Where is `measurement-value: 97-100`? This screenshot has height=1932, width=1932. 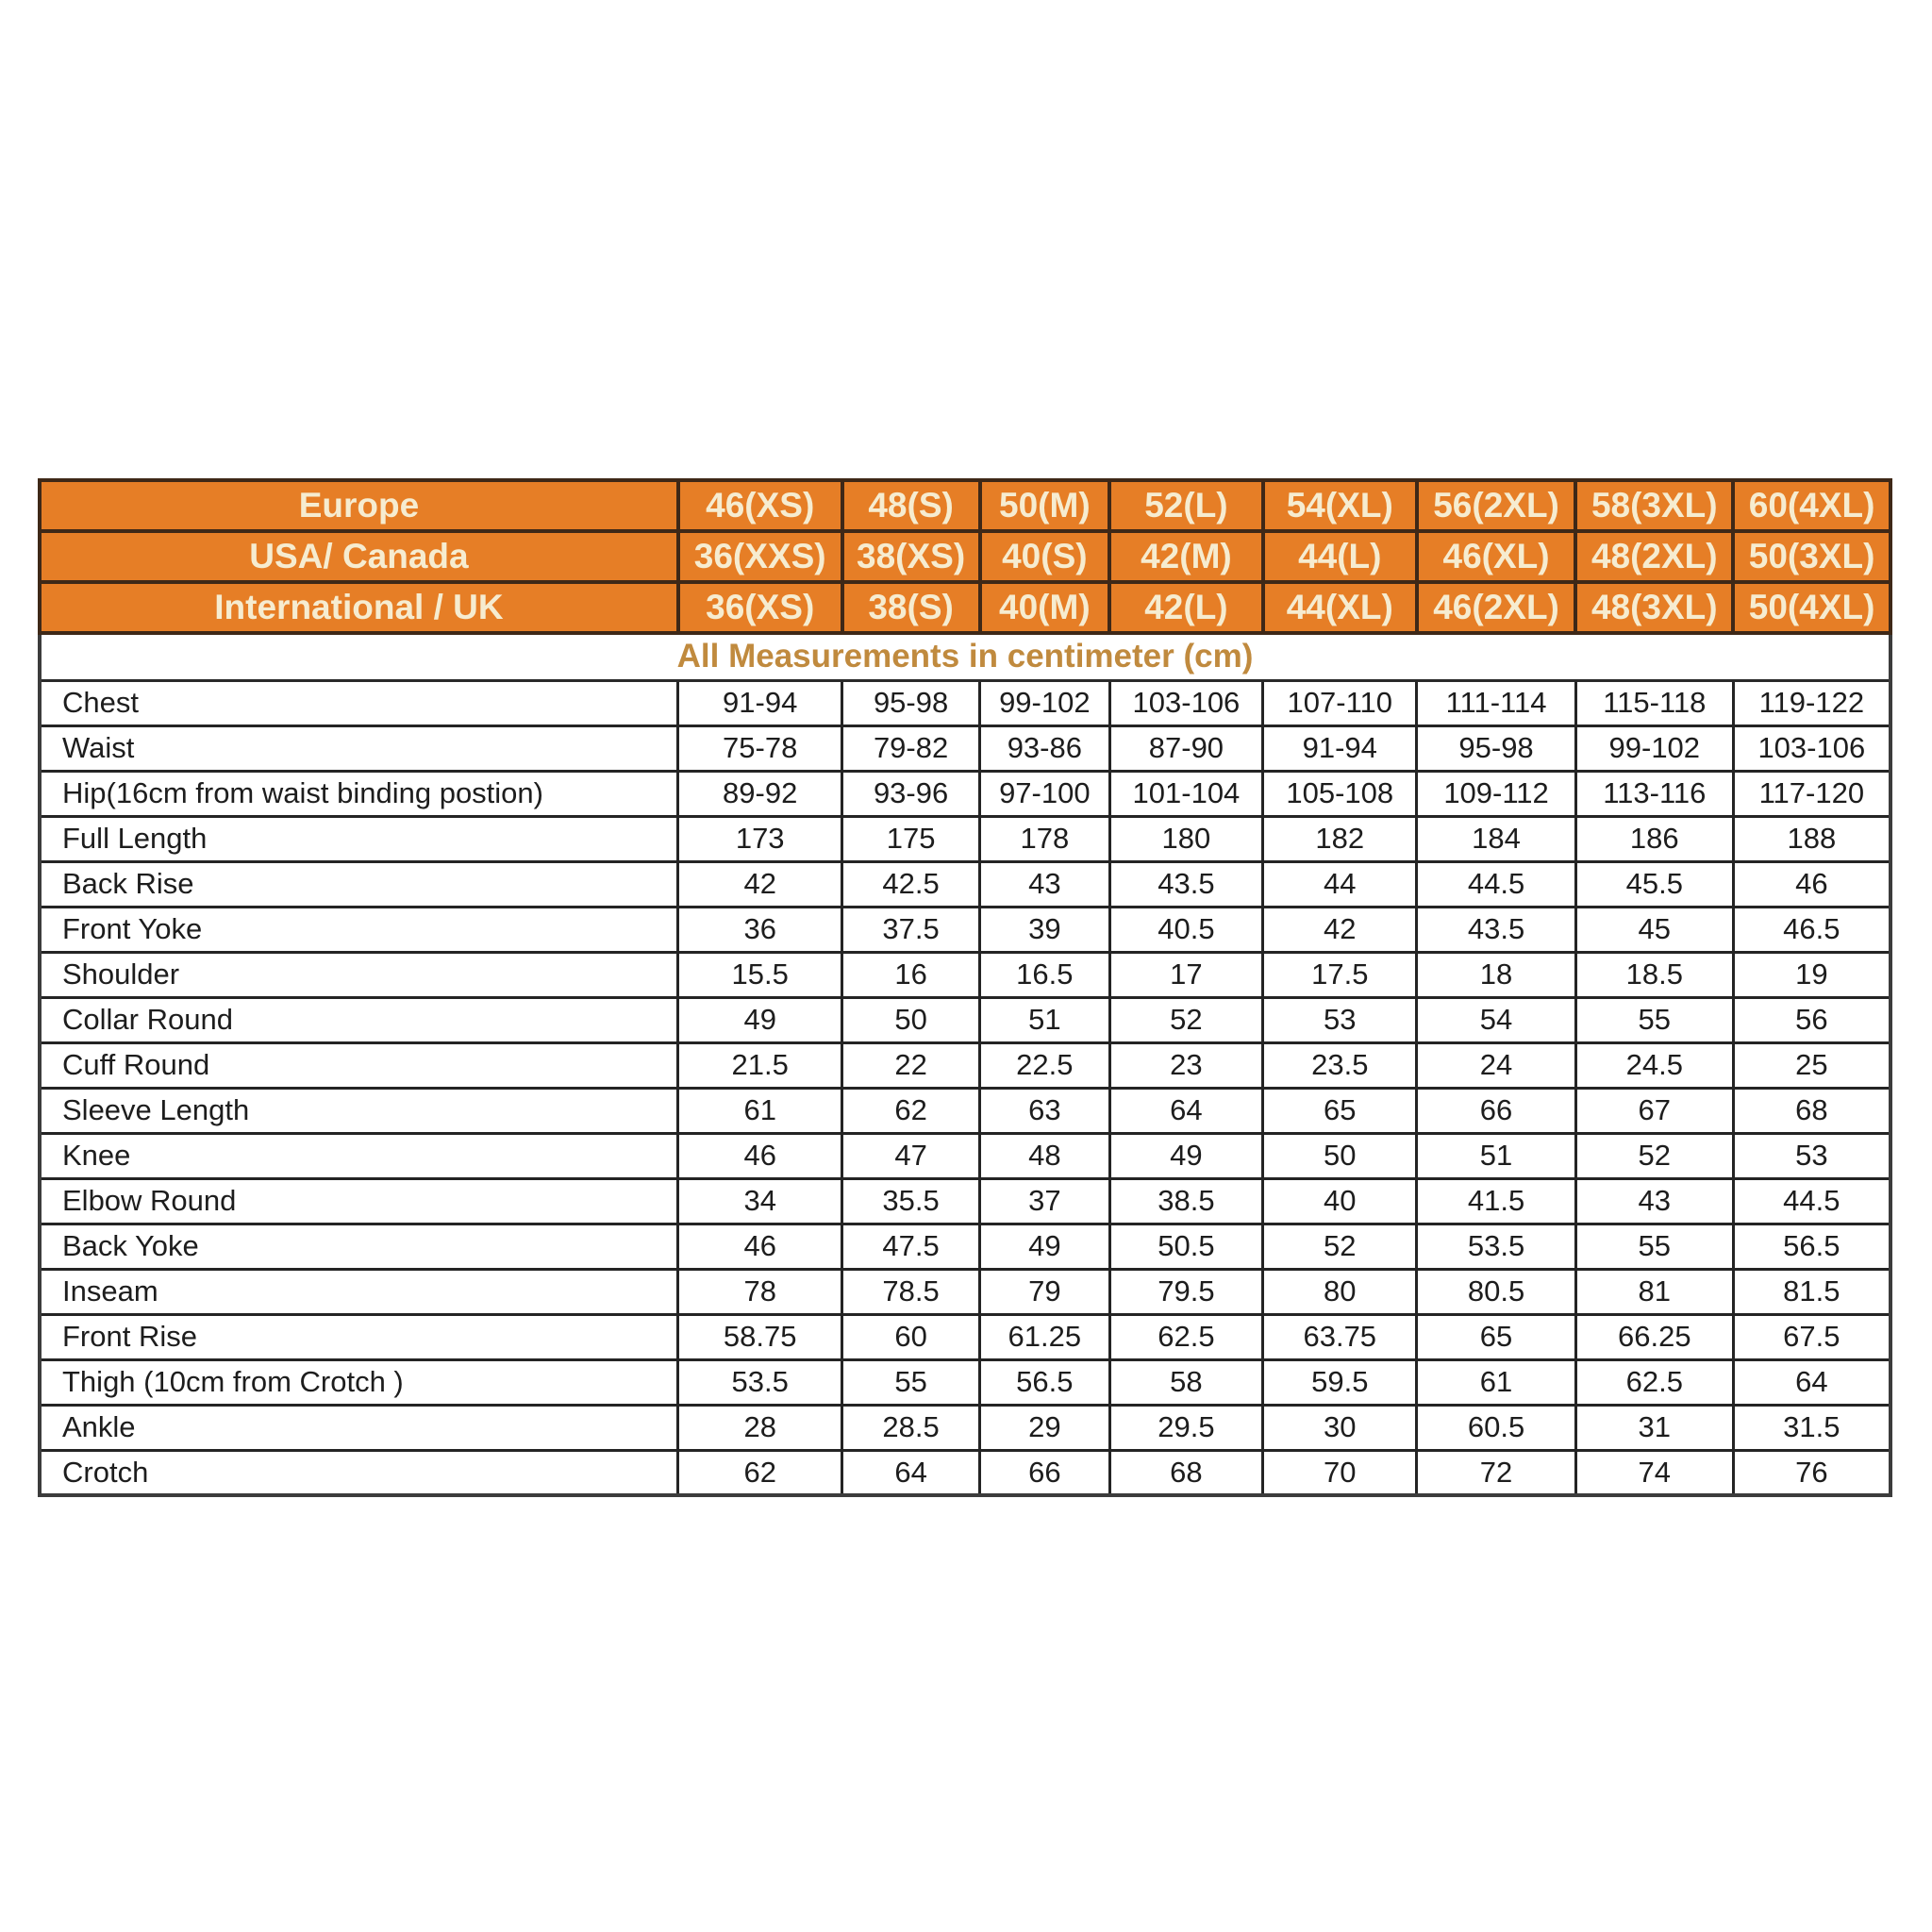
measurement-value: 97-100 is located at coordinates (1044, 794).